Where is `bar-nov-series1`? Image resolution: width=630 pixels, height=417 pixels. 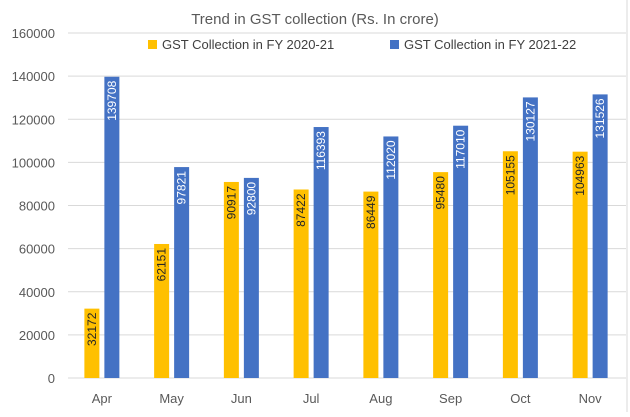 bar-nov-series1 is located at coordinates (580, 264).